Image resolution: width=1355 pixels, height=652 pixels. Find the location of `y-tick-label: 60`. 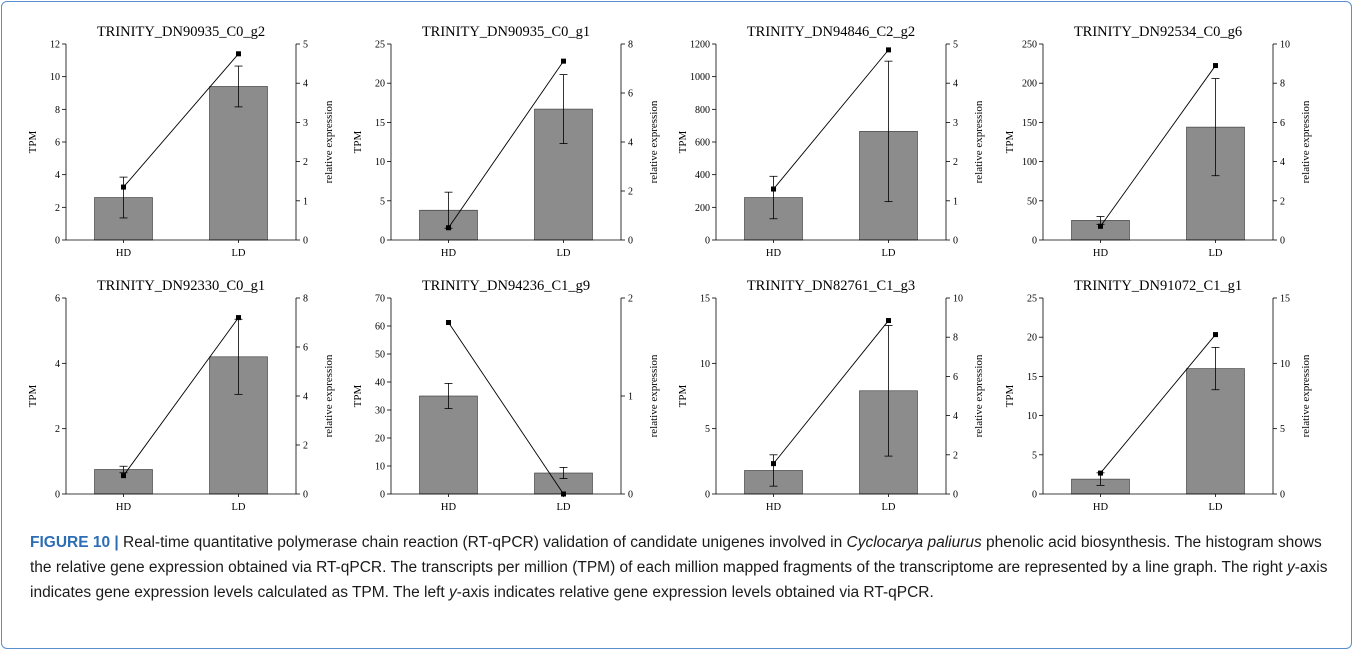

y-tick-label: 60 is located at coordinates (380, 327).